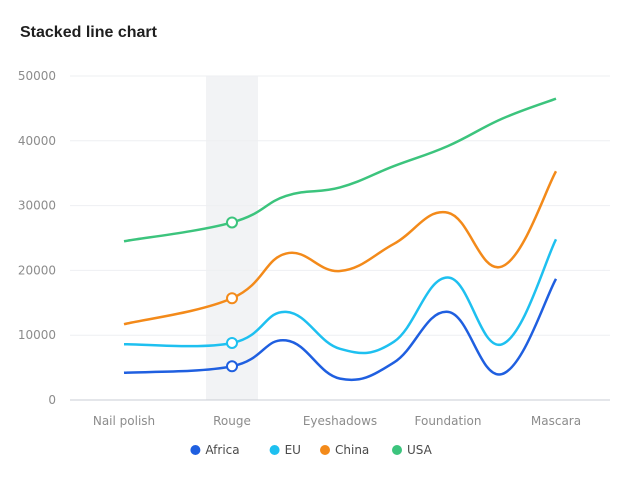 This screenshot has height=480, width=640. What do you see at coordinates (37, 141) in the screenshot?
I see `y-tick-label: 40000` at bounding box center [37, 141].